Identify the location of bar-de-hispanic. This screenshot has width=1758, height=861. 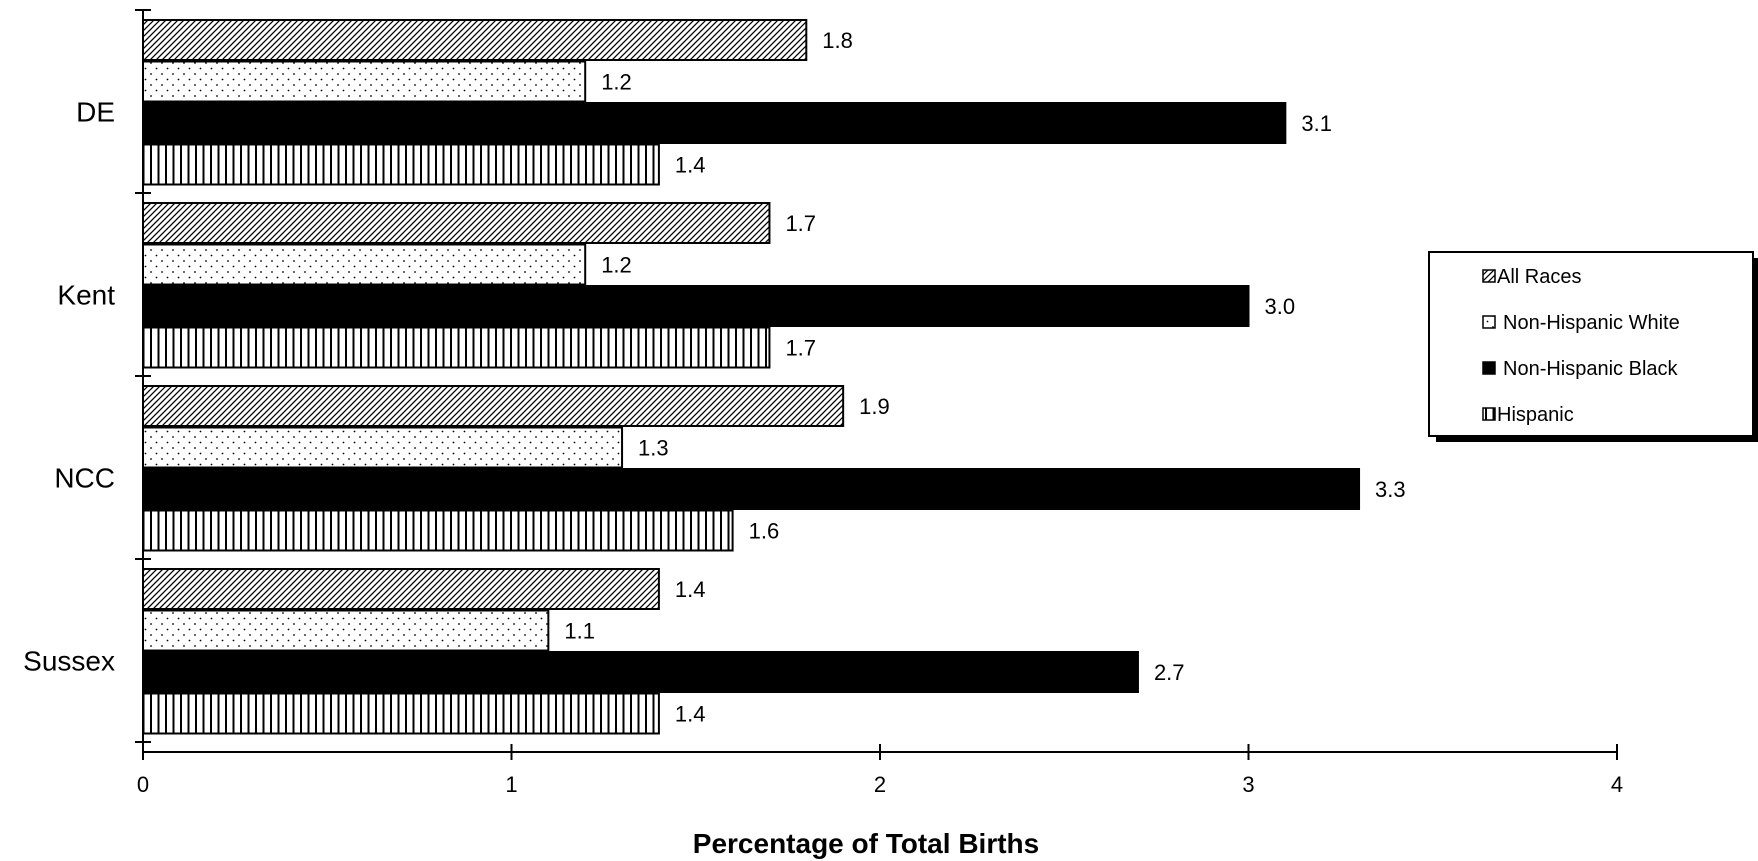
(401, 164).